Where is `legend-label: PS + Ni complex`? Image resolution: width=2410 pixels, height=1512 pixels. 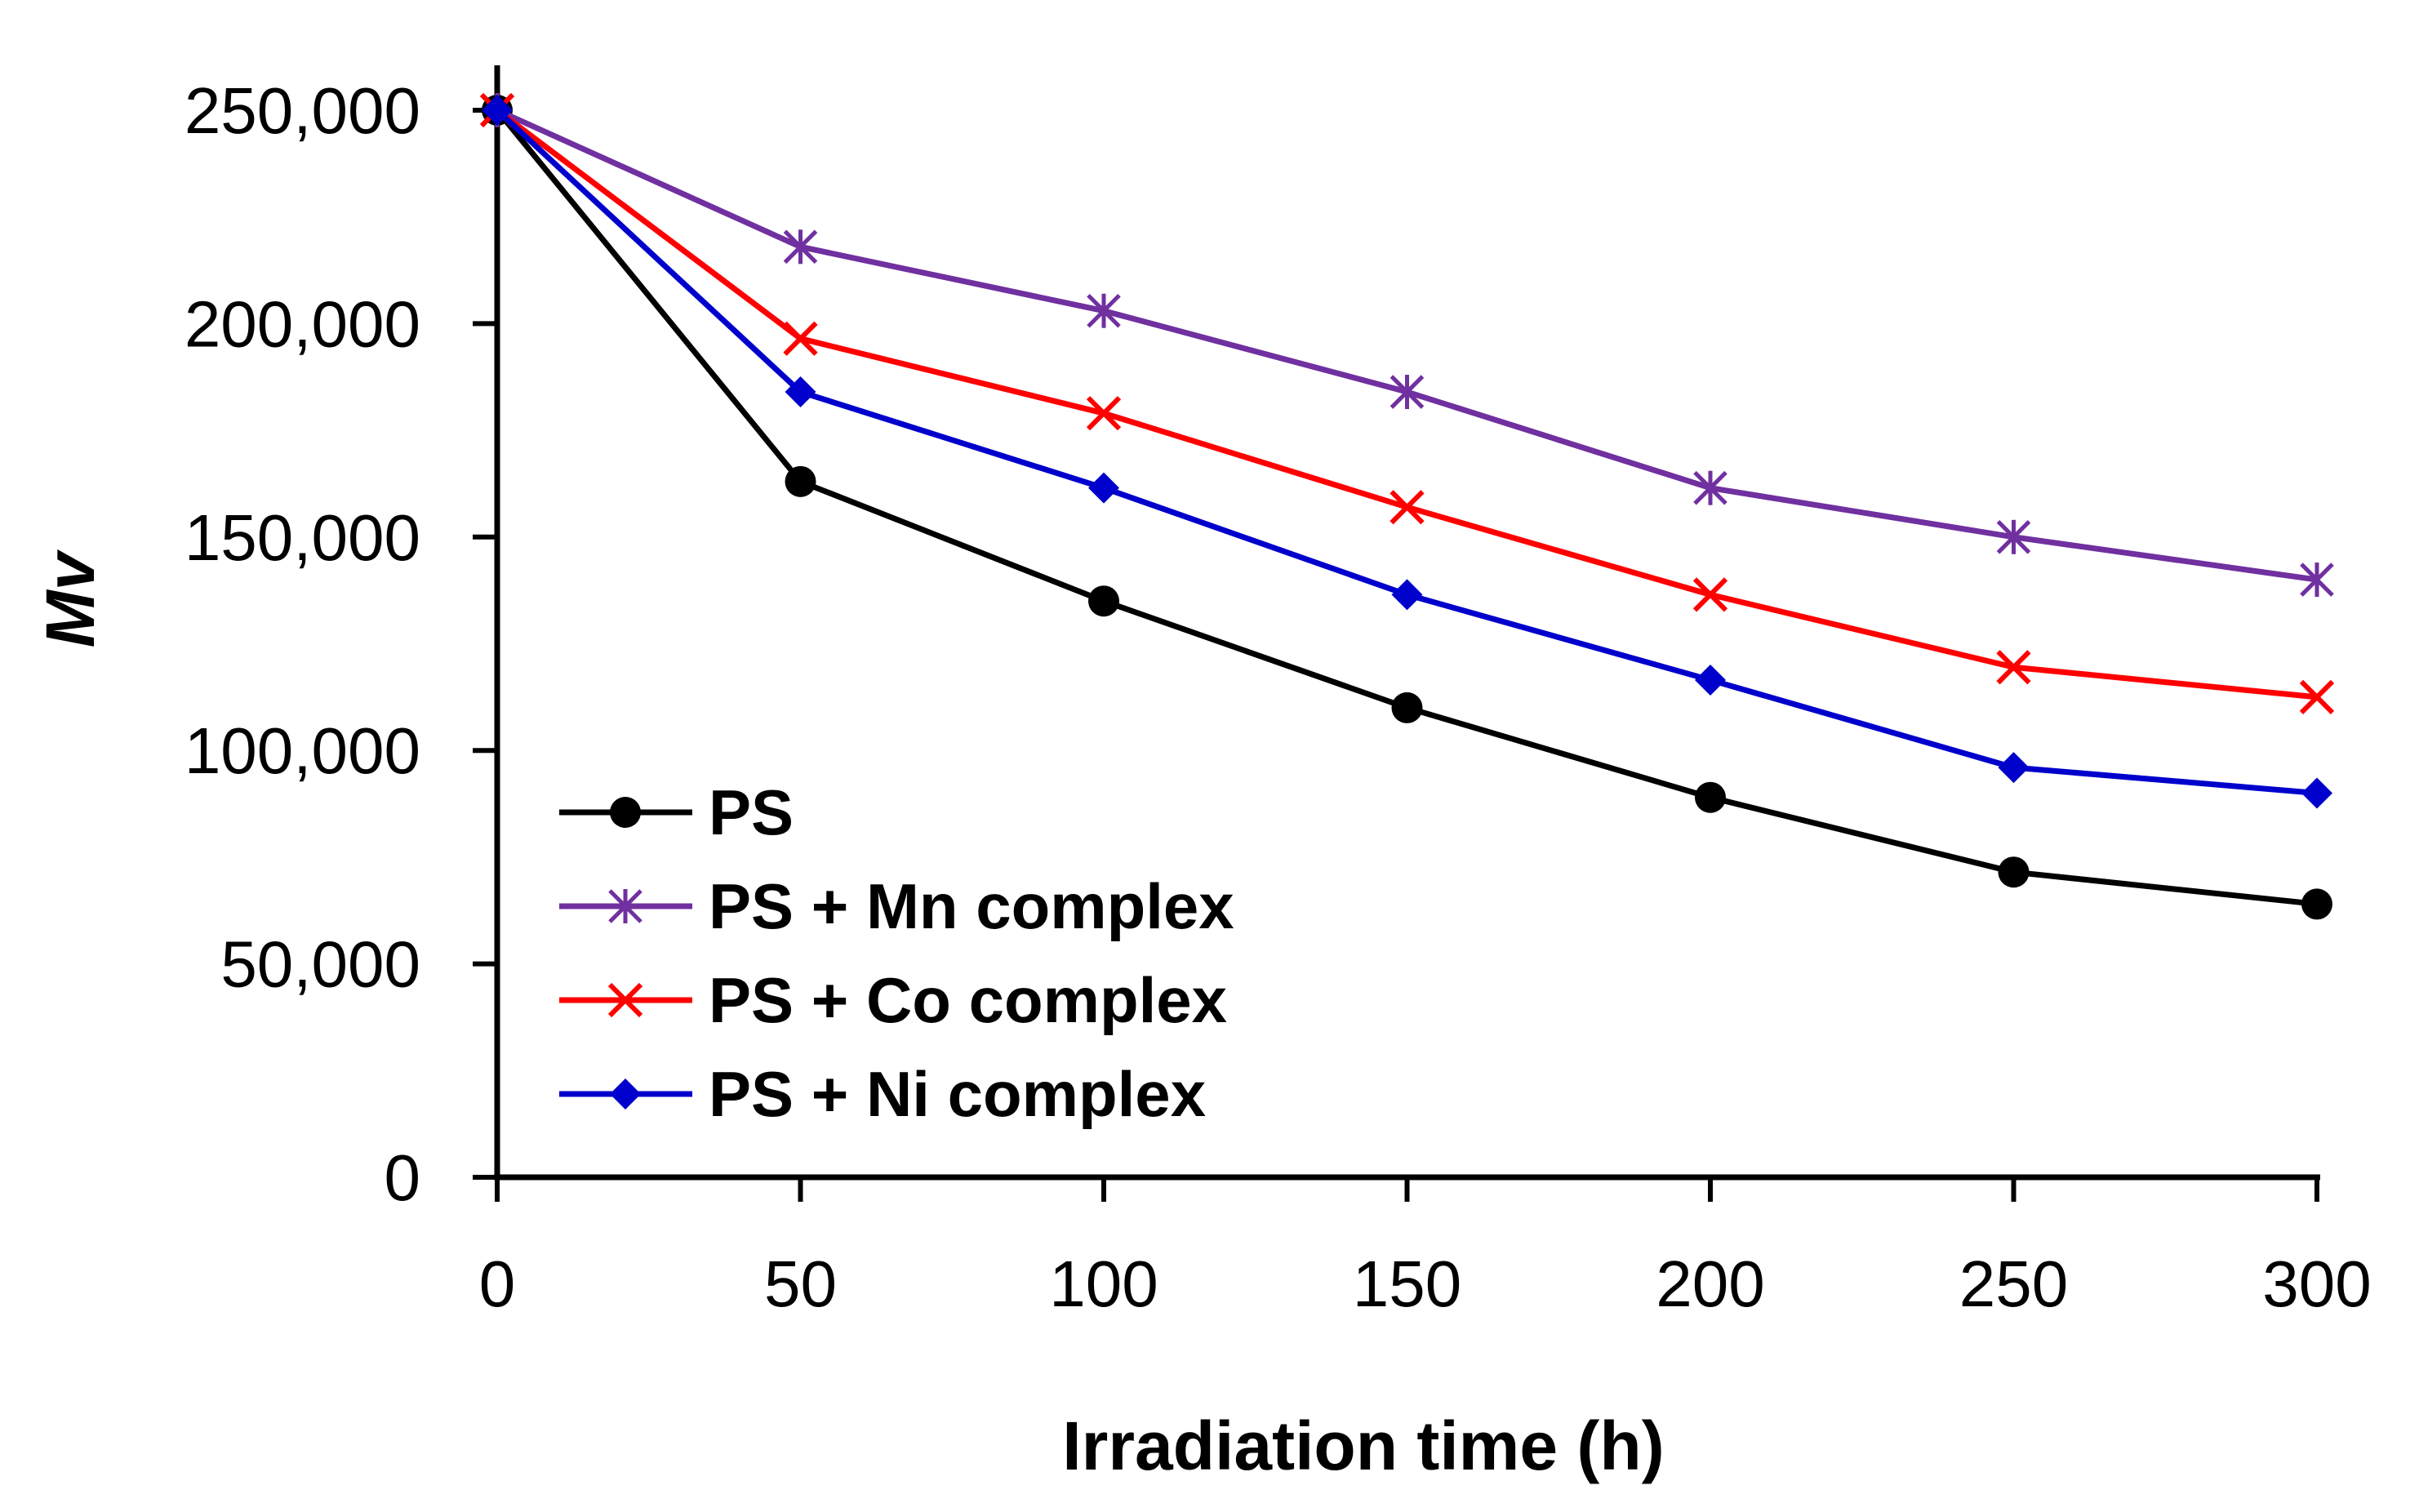 legend-label: PS + Ni complex is located at coordinates (958, 1094).